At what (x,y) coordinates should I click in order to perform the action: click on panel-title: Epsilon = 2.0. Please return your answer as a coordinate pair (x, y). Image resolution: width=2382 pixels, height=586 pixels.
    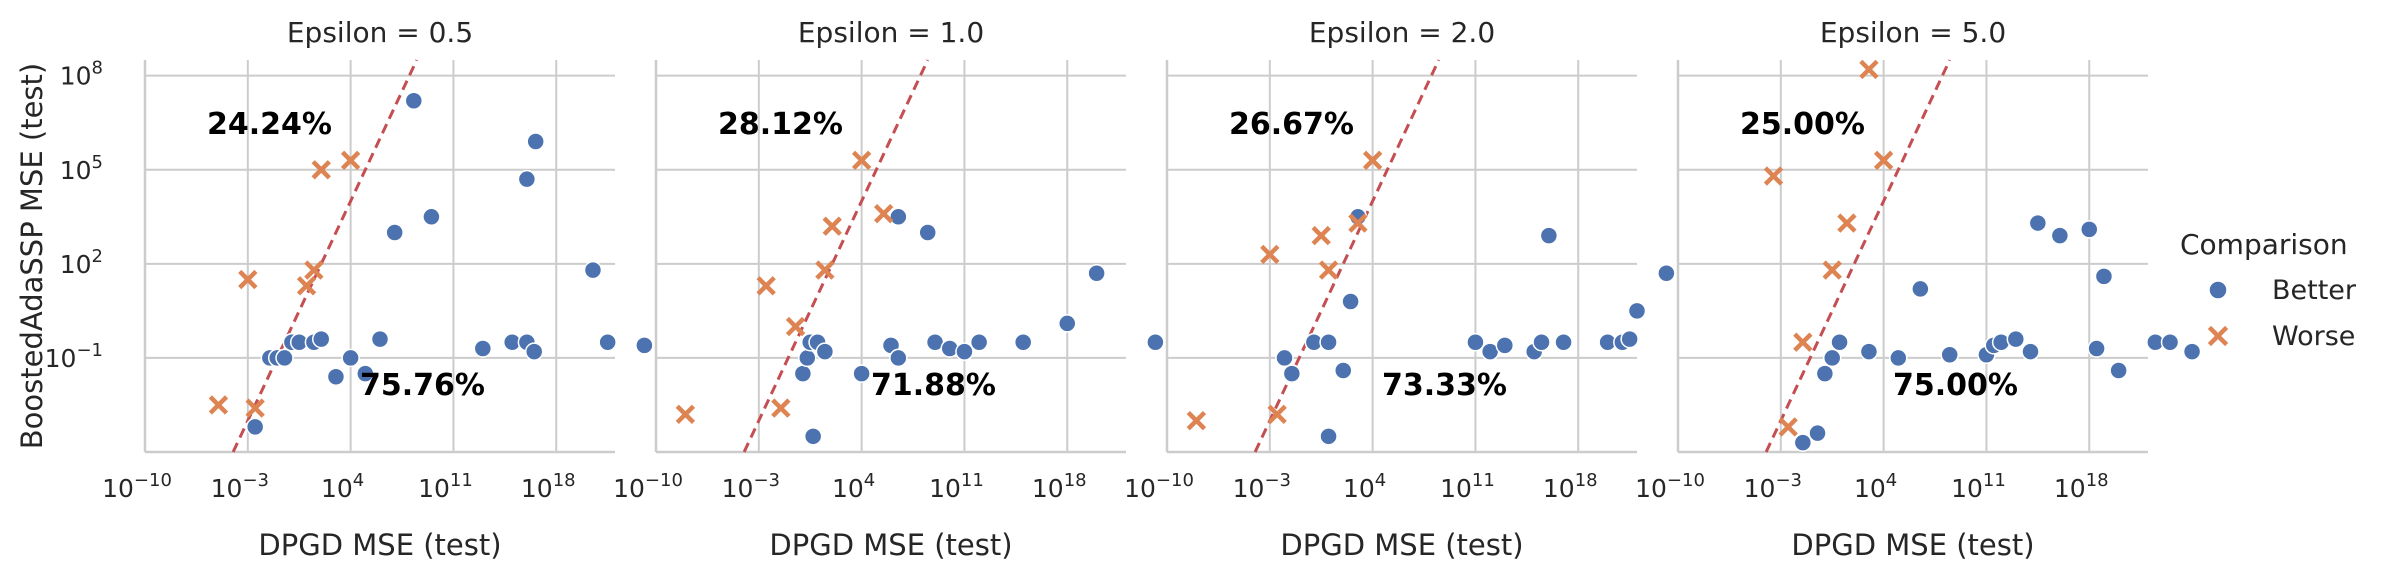
    Looking at the image, I should click on (1402, 32).